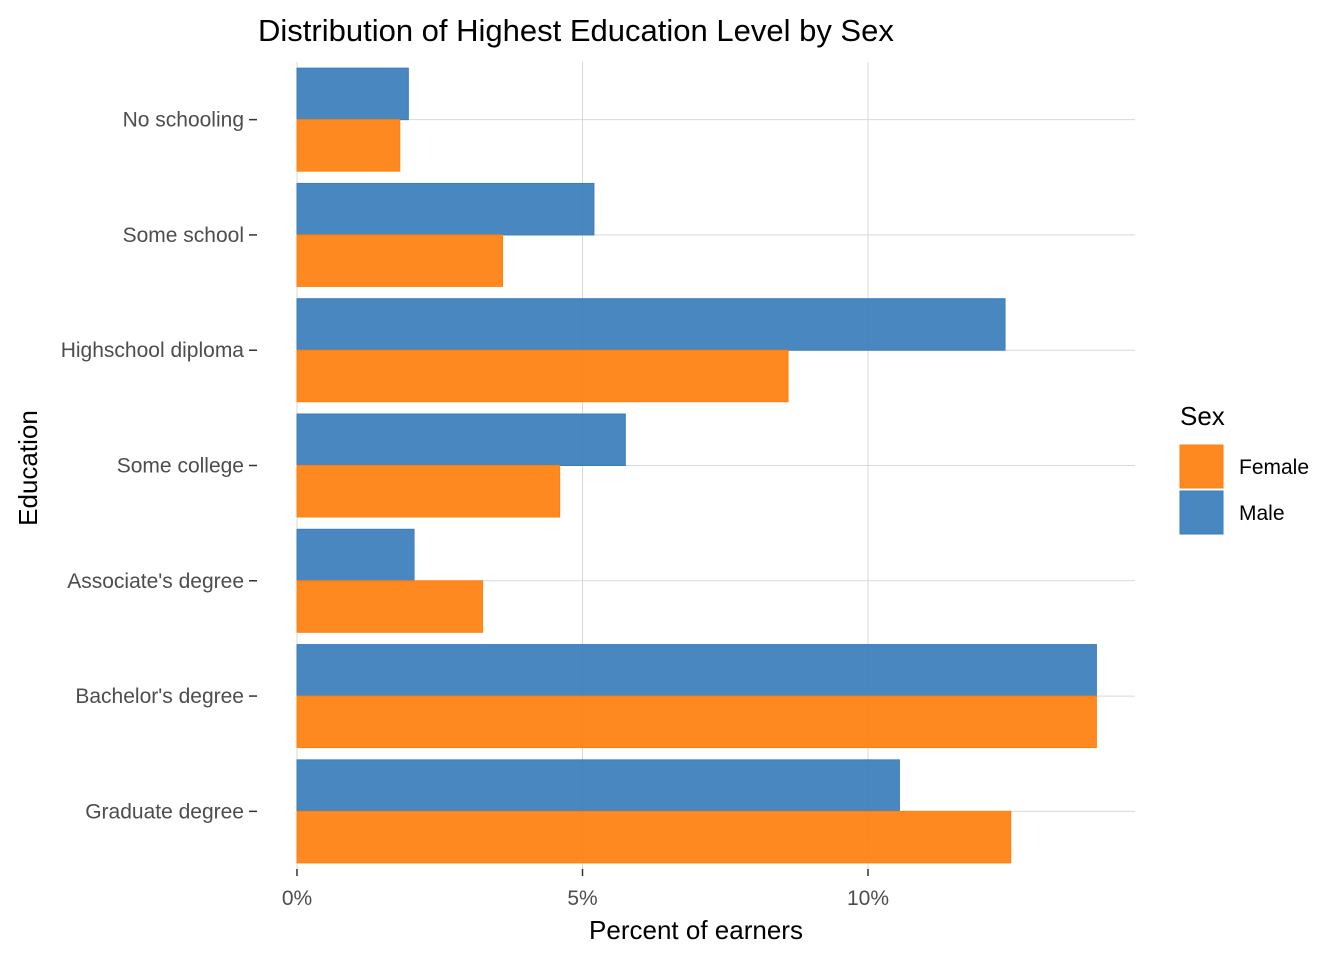 The image size is (1344, 960). I want to click on y-tick-label: Graduate degree, so click(164, 811).